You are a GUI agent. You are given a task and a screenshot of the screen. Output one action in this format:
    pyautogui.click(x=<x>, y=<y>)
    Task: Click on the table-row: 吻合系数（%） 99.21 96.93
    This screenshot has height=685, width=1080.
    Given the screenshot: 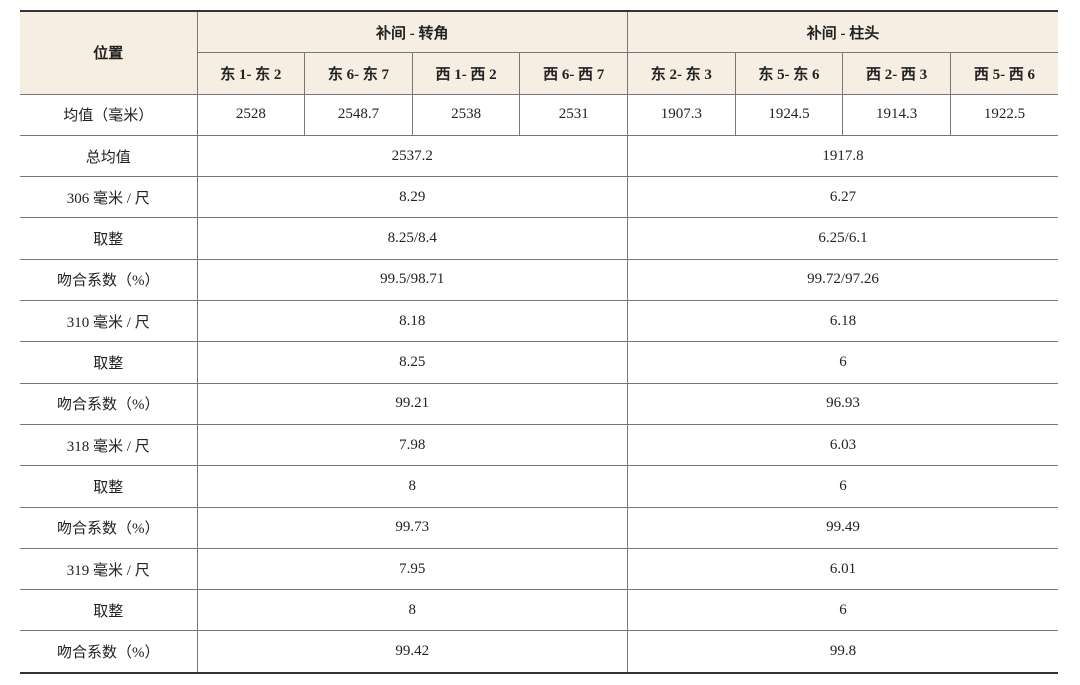 What is the action you would take?
    pyautogui.click(x=539, y=403)
    